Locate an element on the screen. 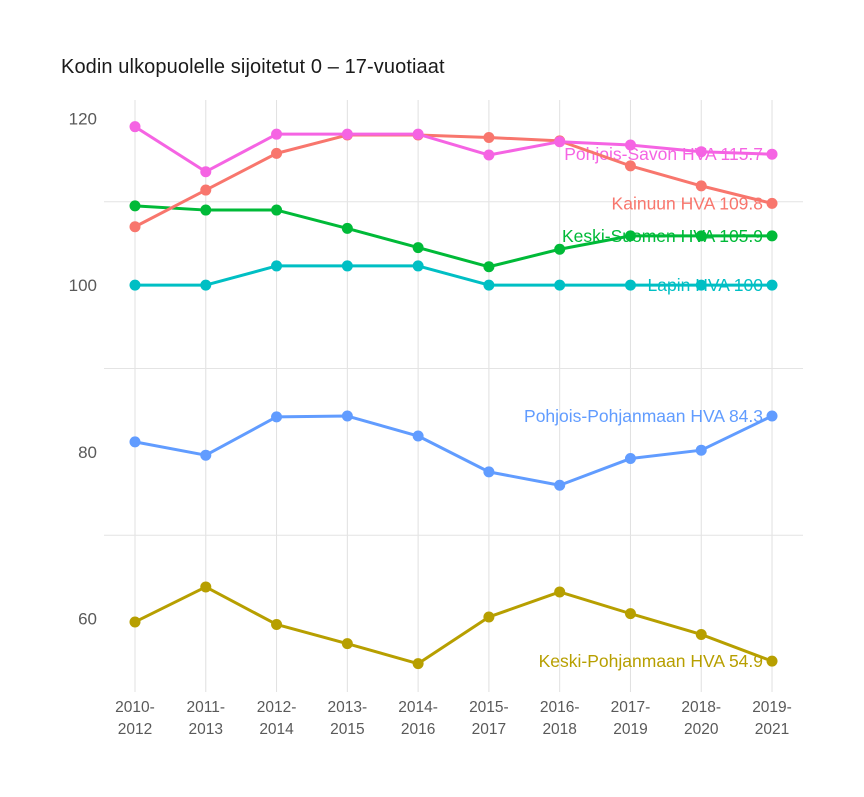 The width and height of the screenshot is (864, 797). data-point-pohjois-savon-2012-2014 is located at coordinates (277, 134).